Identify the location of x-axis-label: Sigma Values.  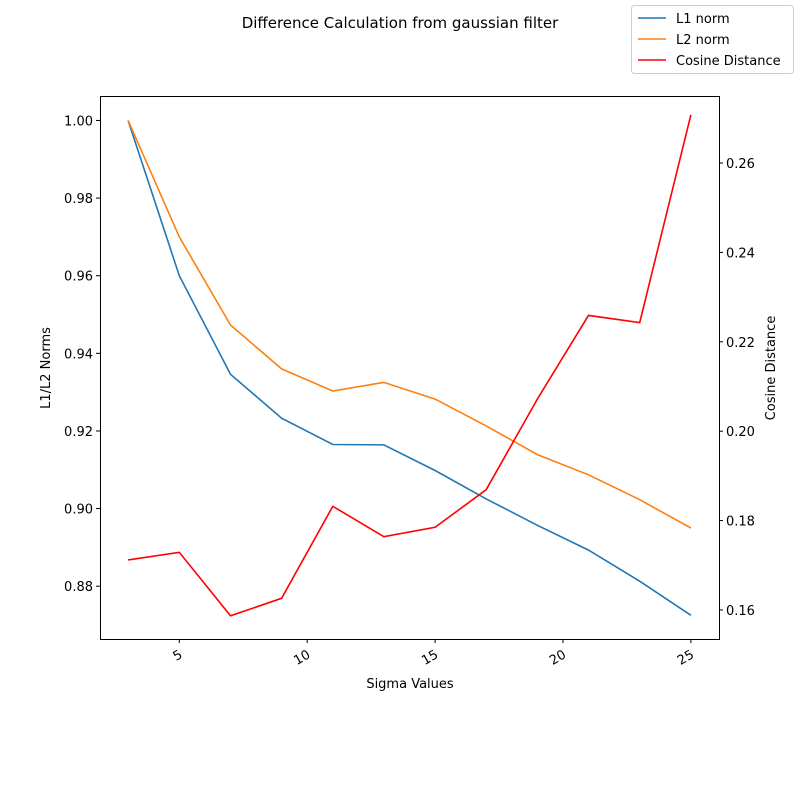
(410, 684).